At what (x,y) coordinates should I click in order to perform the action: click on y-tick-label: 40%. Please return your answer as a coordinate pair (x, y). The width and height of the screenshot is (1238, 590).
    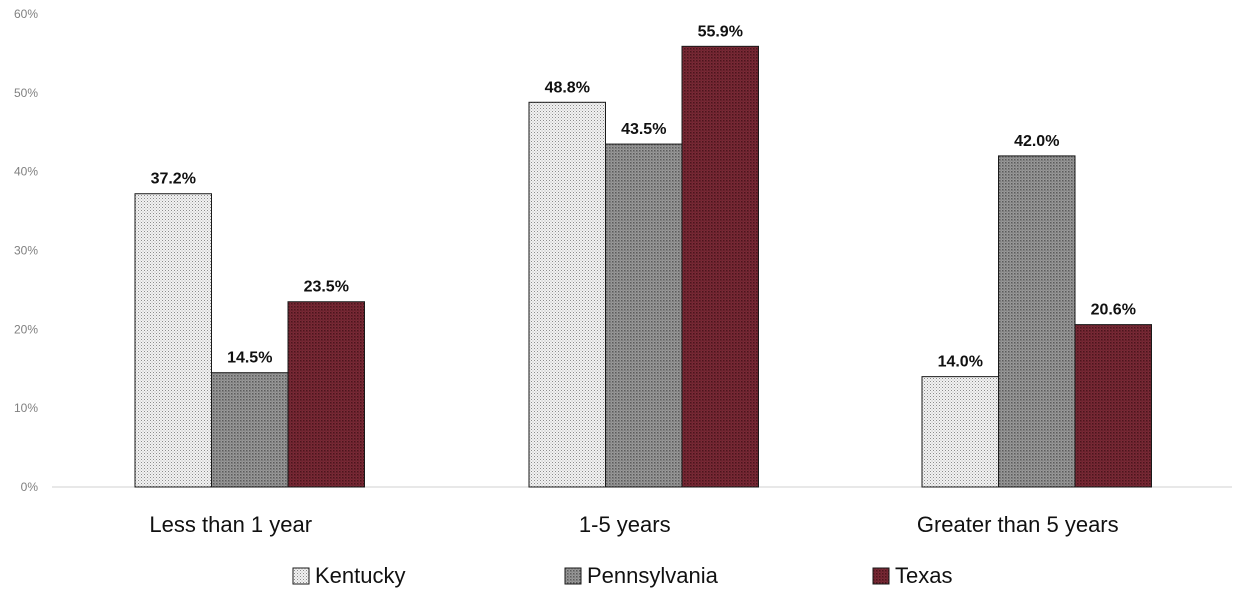
    Looking at the image, I should click on (26, 172).